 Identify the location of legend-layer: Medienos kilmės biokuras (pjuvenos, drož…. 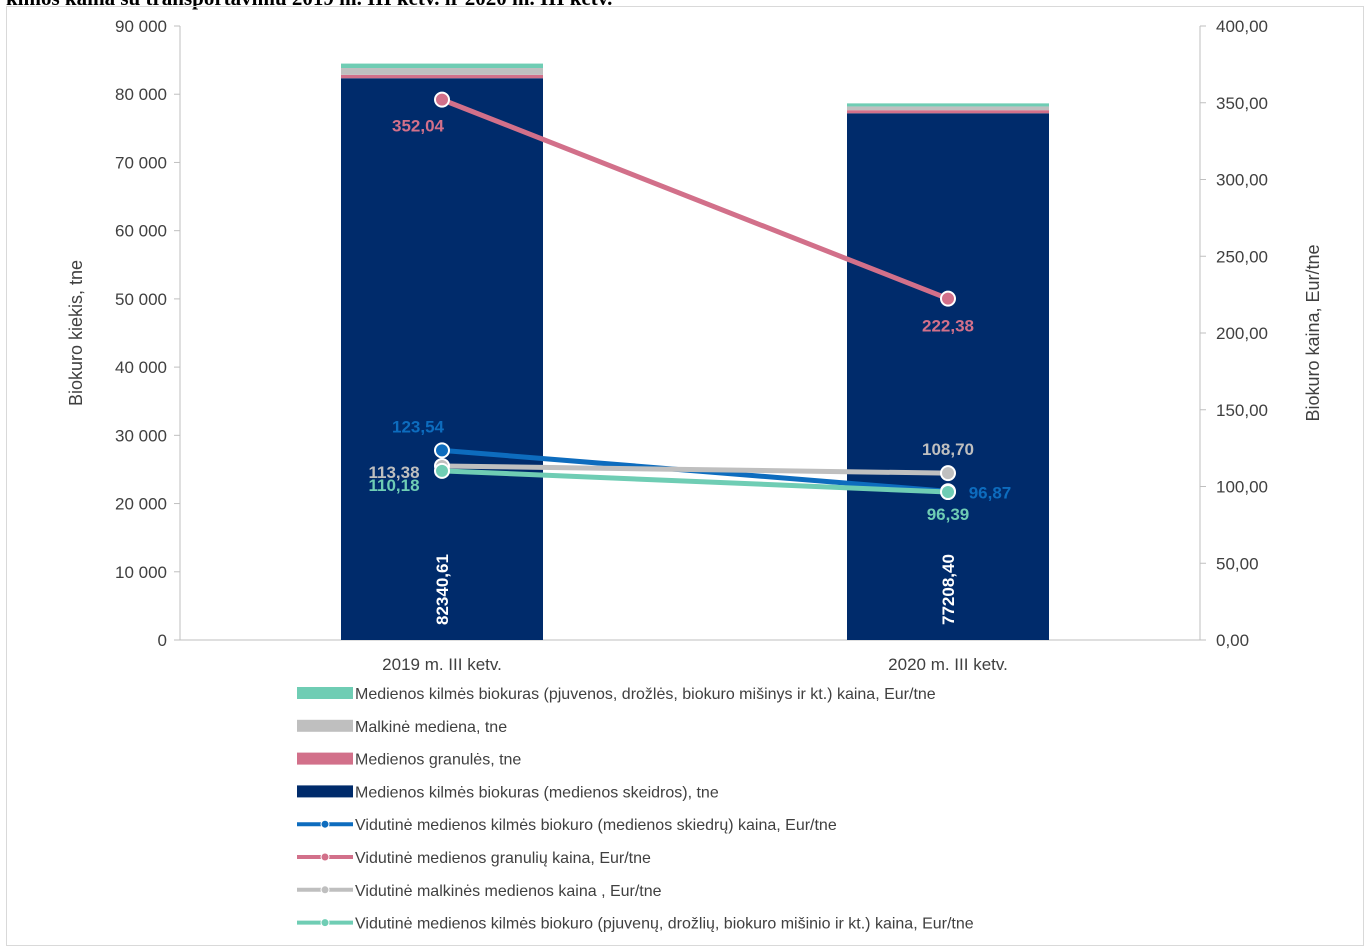
(635, 809).